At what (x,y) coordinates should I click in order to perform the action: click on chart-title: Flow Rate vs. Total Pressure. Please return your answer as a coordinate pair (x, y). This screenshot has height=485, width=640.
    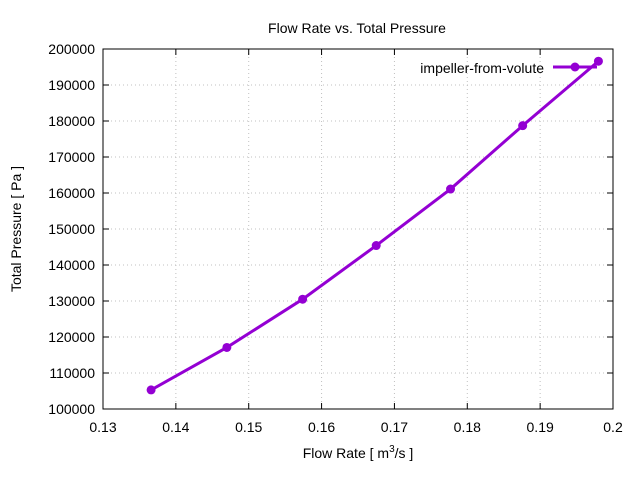
    Looking at the image, I should click on (357, 28).